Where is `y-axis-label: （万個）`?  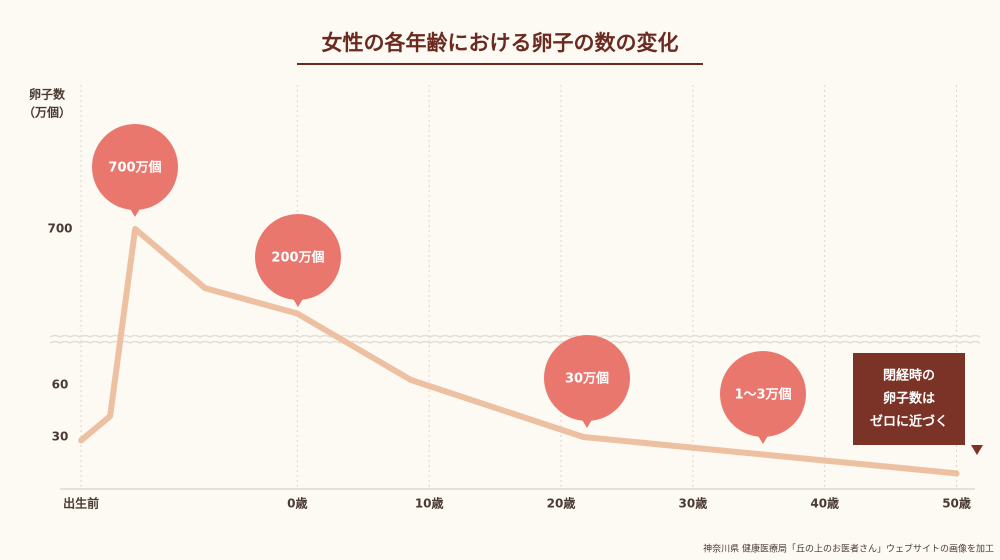 y-axis-label: （万個） is located at coordinates (47, 112).